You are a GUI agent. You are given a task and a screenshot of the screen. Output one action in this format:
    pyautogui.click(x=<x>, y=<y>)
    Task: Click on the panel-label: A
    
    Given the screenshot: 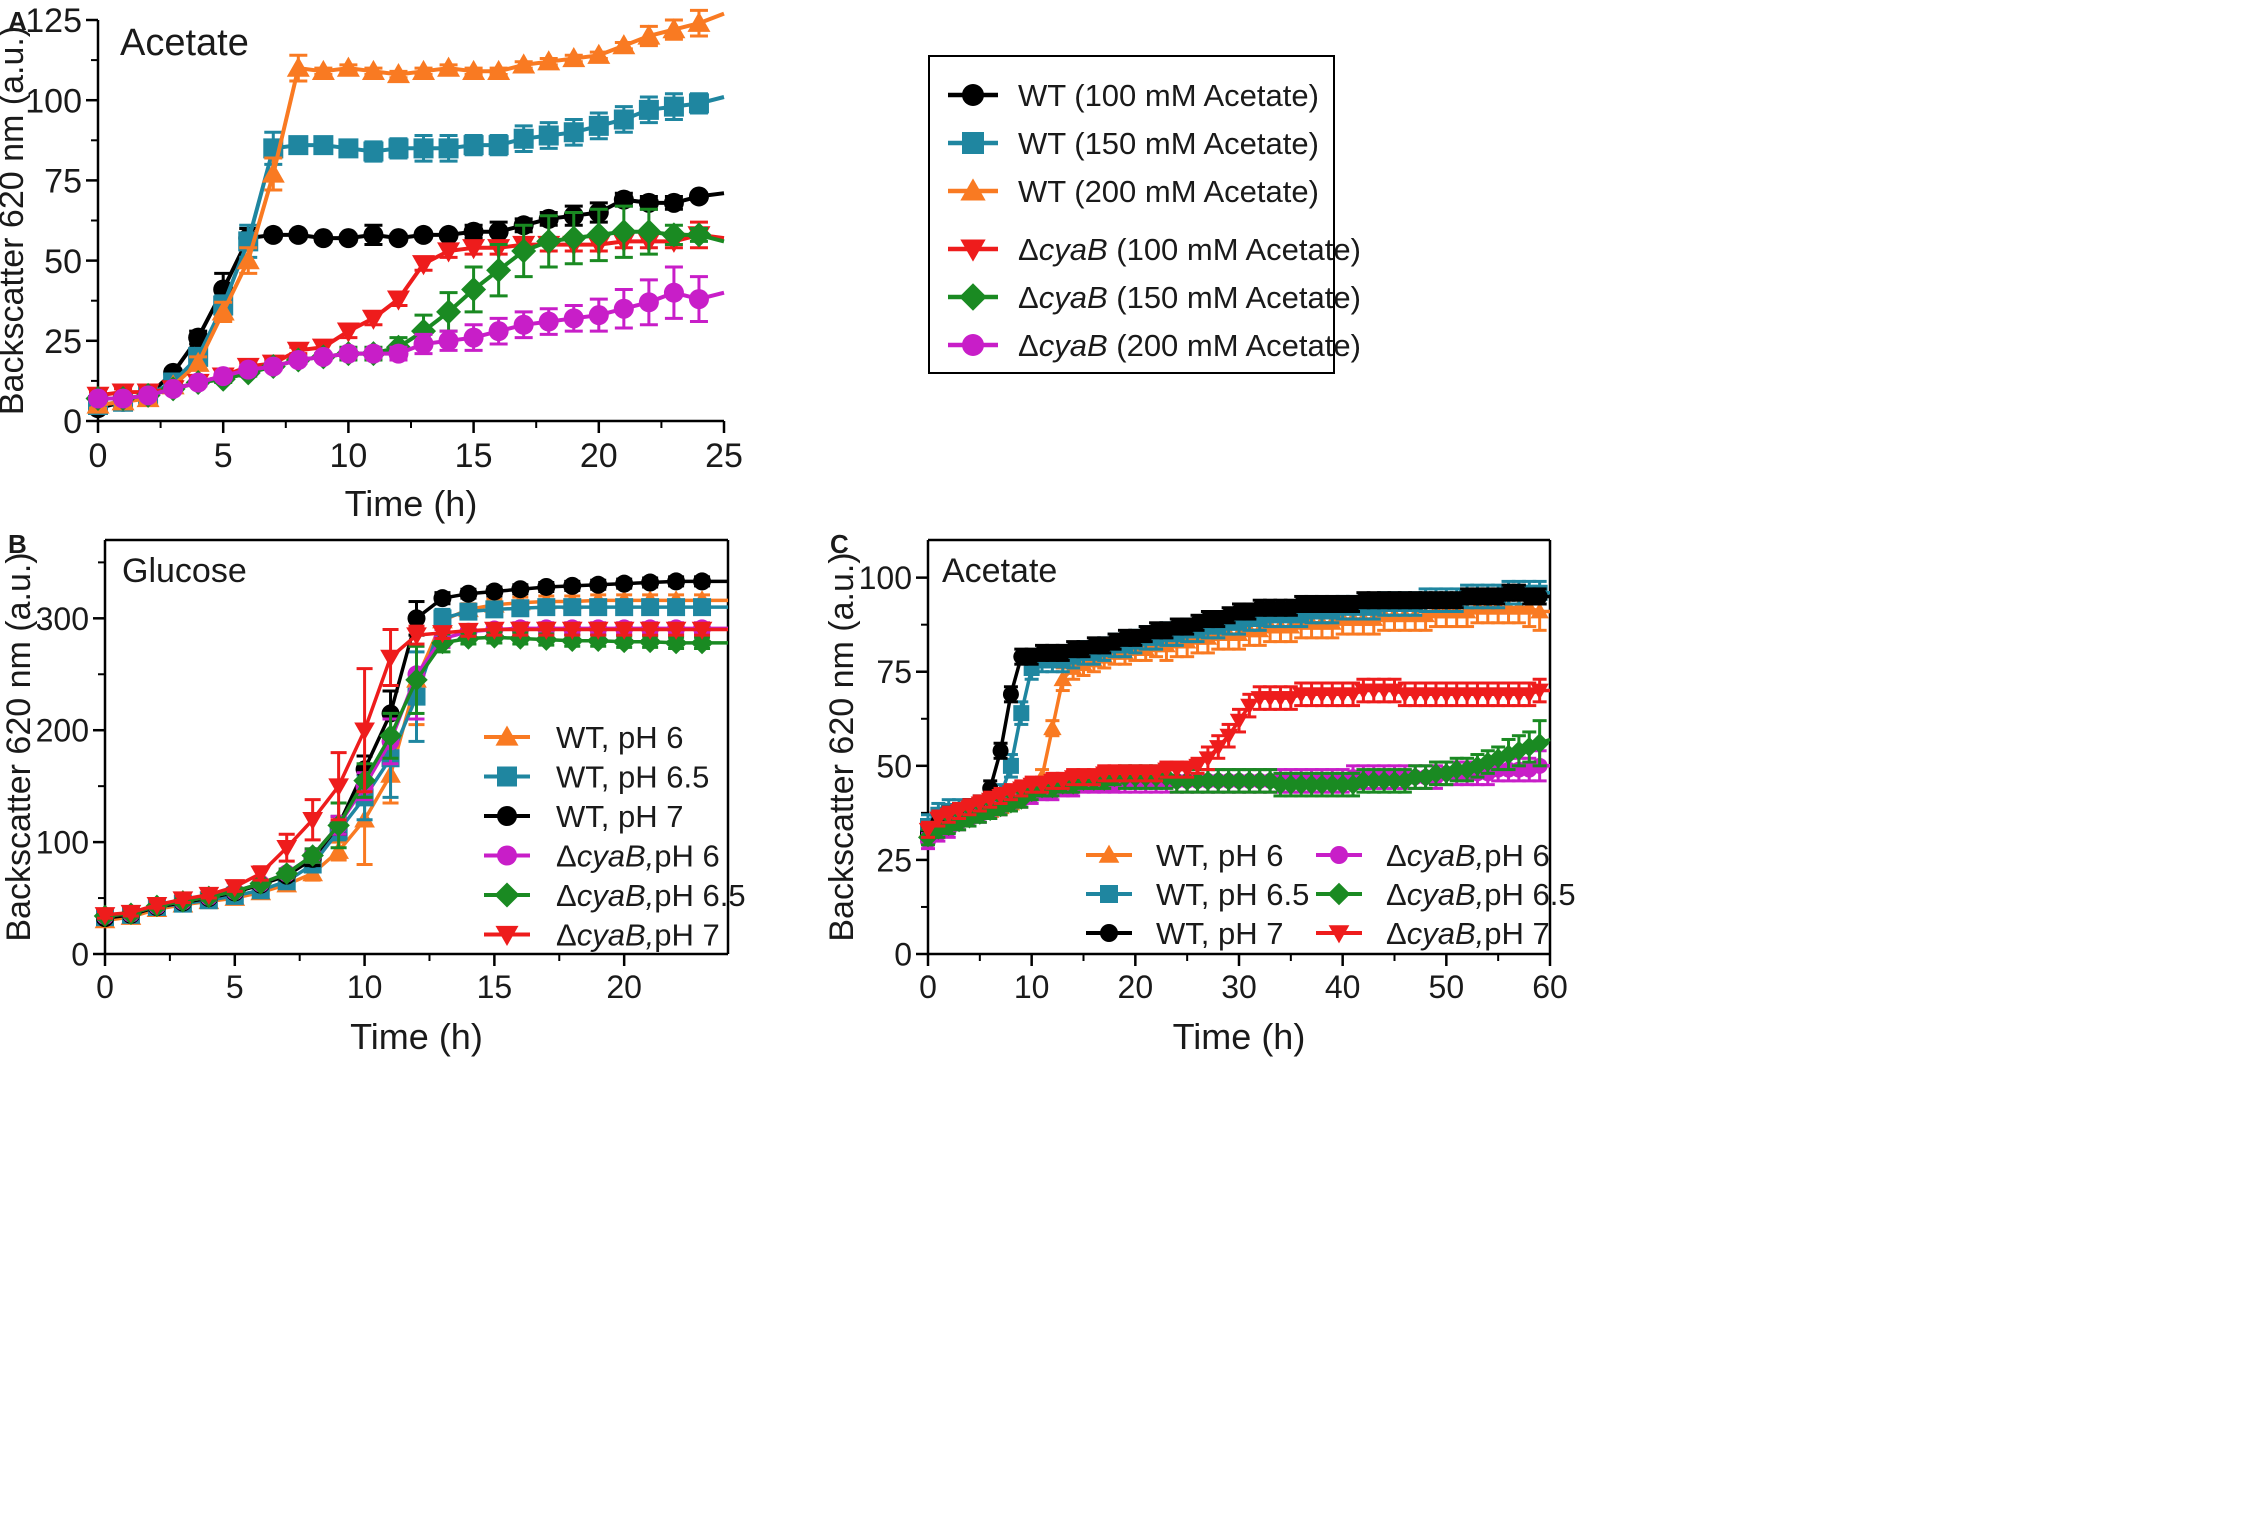 What is the action you would take?
    pyautogui.click(x=17, y=21)
    